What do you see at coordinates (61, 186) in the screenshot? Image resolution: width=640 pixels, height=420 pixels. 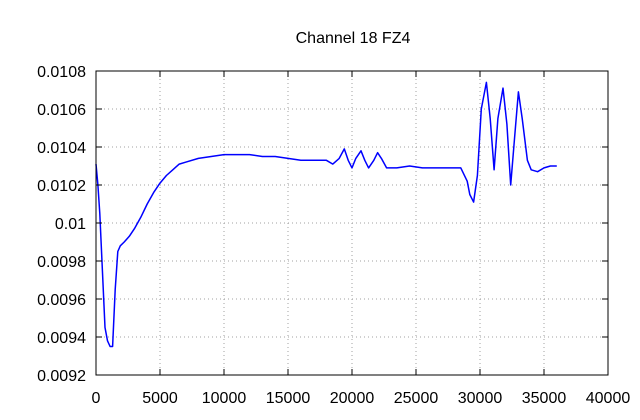 I see `y-tick-label: 0.0102` at bounding box center [61, 186].